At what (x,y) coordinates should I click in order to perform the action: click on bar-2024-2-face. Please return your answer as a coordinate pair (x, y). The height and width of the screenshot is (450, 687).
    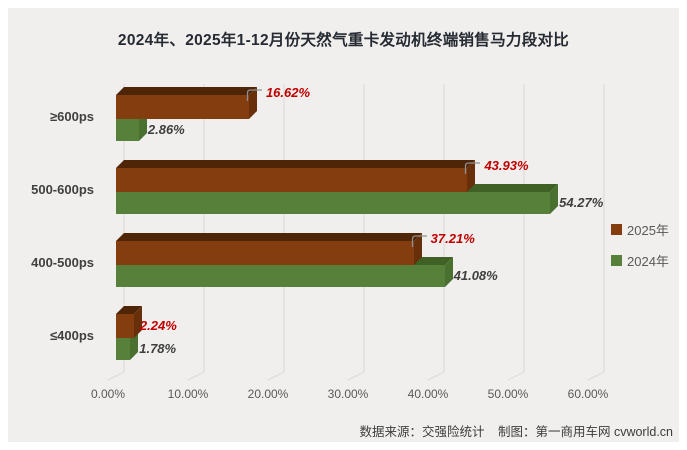
    Looking at the image, I should click on (280, 276).